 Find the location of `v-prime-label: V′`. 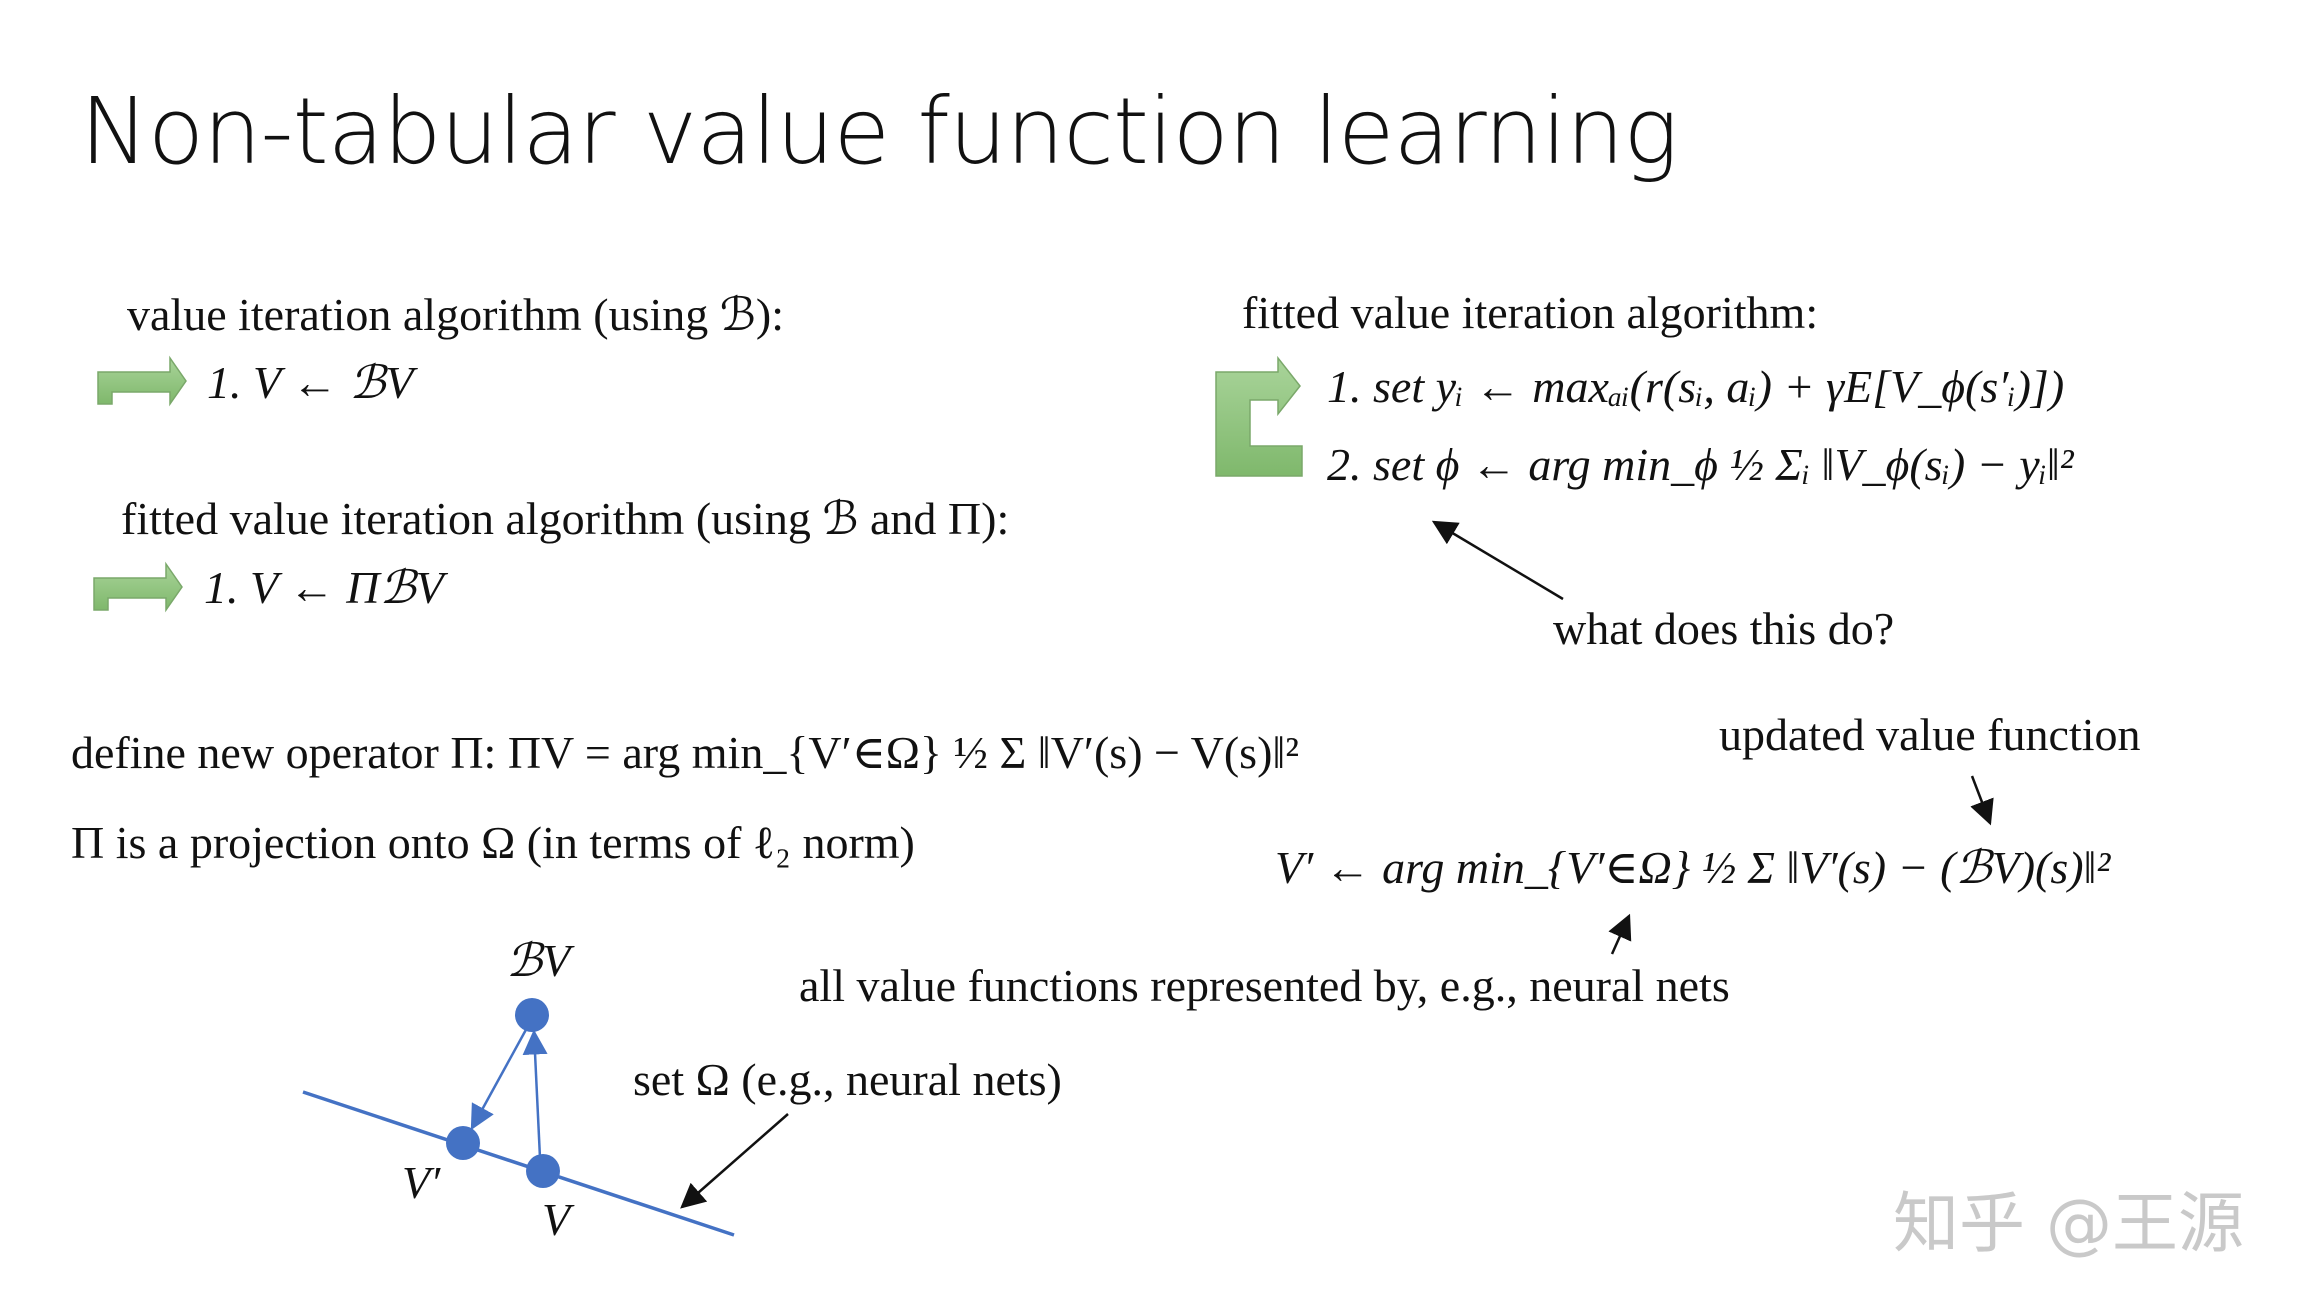

v-prime-label: V′ is located at coordinates (421, 1182).